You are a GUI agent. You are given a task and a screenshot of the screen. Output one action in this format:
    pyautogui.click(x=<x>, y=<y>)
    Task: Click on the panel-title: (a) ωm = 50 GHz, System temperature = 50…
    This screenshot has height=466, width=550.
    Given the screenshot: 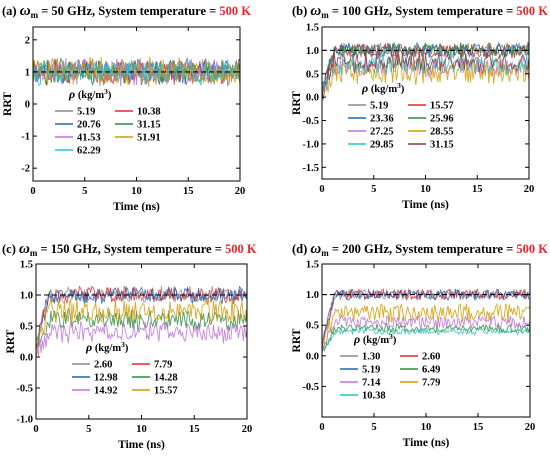 What is the action you would take?
    pyautogui.click(x=126, y=11)
    